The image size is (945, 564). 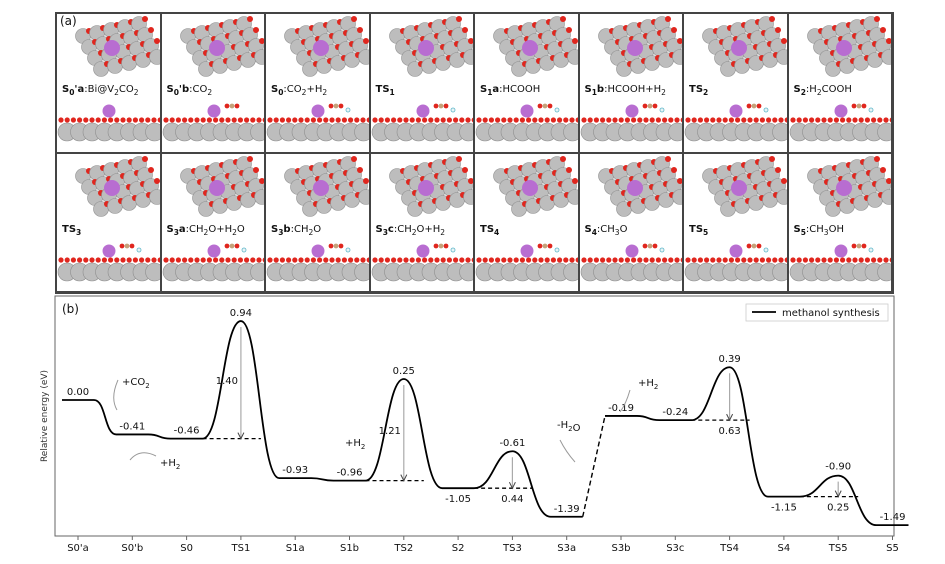 What do you see at coordinates (355, 444) in the screenshot?
I see `reaction-annotation: +H2` at bounding box center [355, 444].